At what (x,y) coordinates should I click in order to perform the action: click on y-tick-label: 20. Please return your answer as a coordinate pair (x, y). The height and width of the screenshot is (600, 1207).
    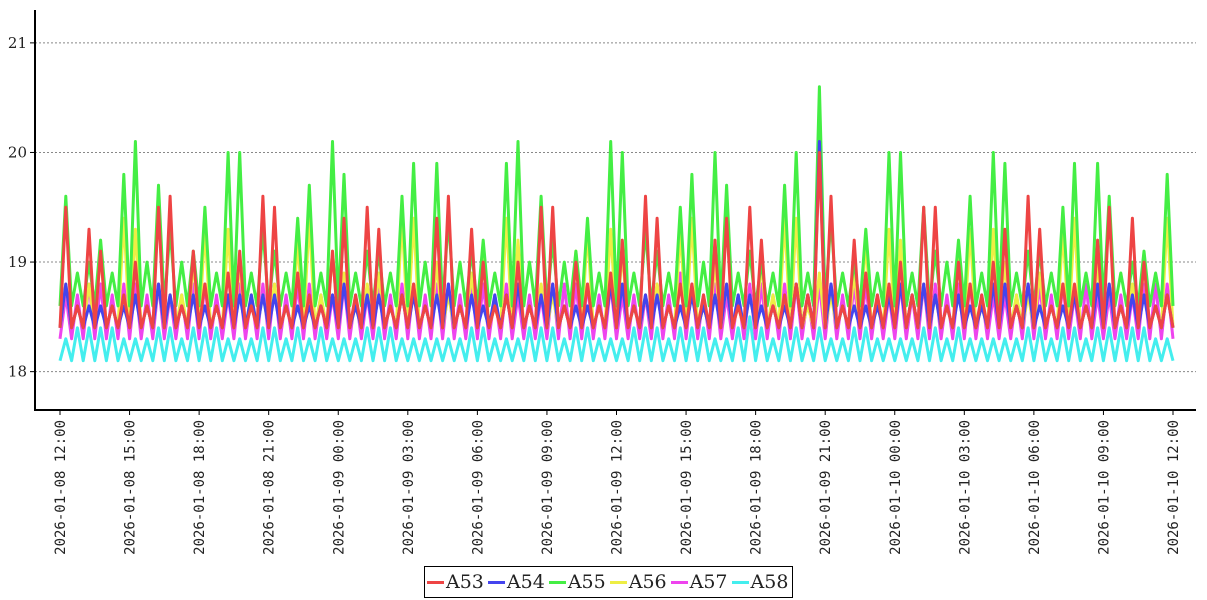
    Looking at the image, I should click on (17, 152).